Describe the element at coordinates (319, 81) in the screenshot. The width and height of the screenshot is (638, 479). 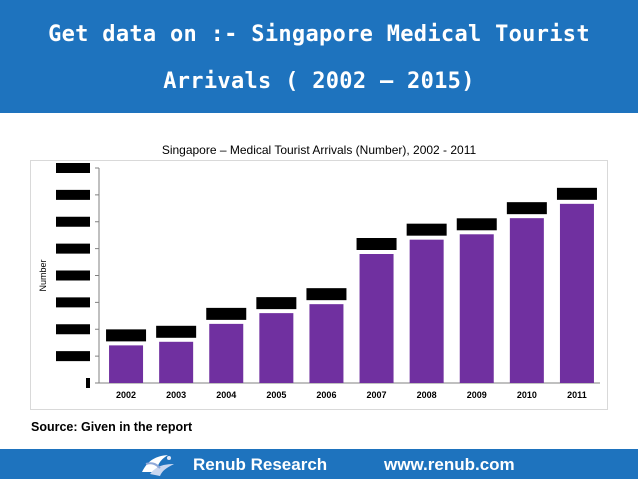
I see `page-title-line-2: Arrivals ( 2002 – 2015)` at that location.